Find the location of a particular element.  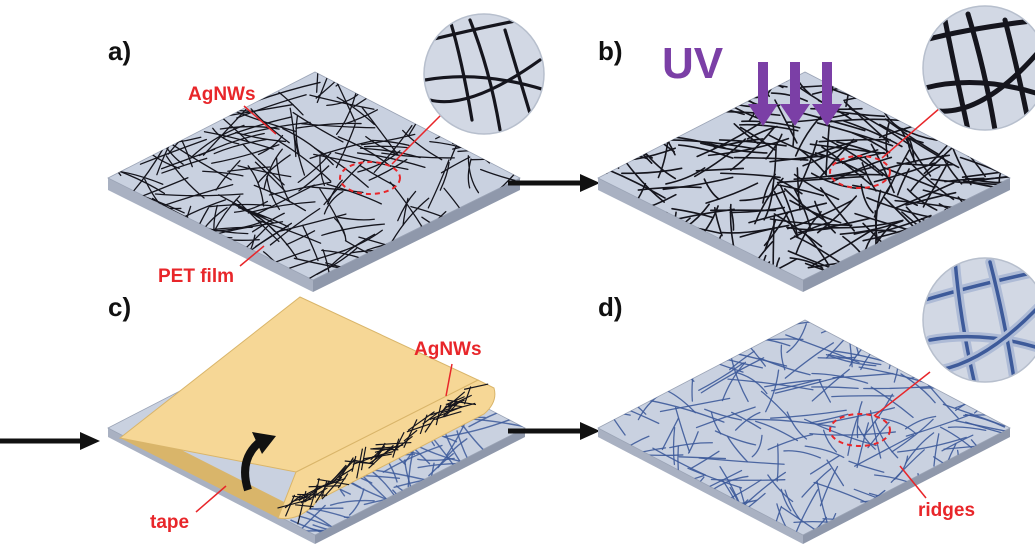

transferred-nanowires is located at coordinates (383, 454).